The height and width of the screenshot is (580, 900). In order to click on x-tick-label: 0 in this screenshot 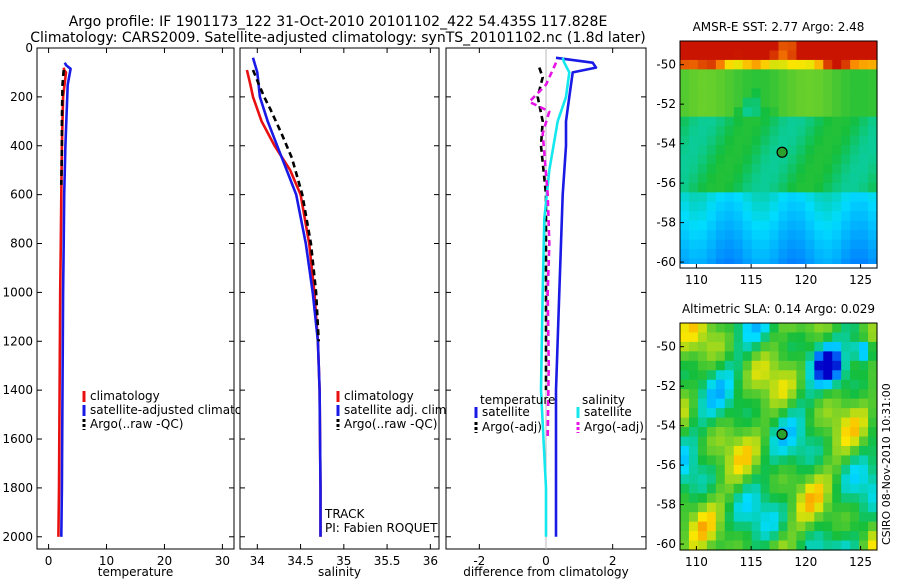, I will do `click(49, 561)`.